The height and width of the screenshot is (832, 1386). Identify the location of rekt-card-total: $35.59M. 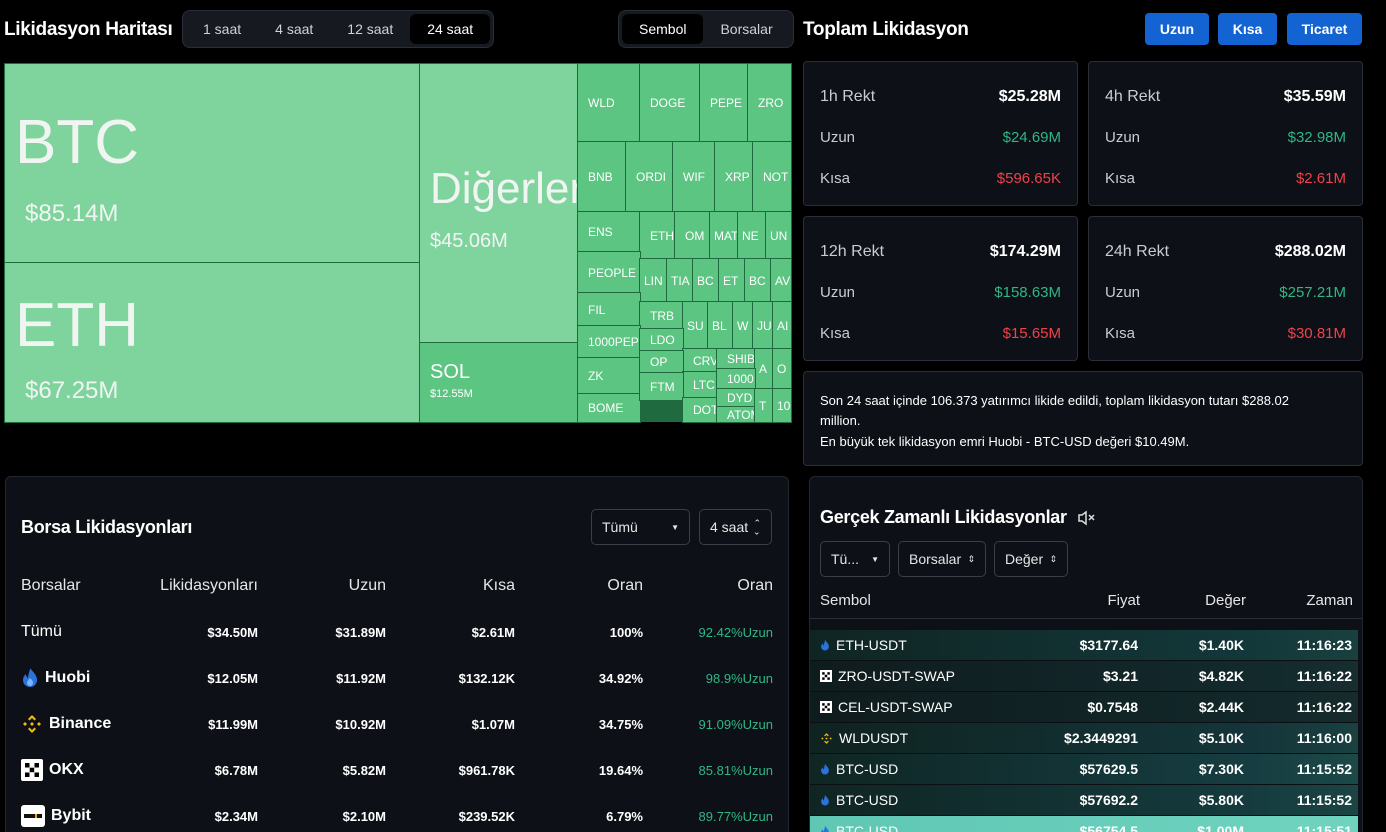
(1314, 96).